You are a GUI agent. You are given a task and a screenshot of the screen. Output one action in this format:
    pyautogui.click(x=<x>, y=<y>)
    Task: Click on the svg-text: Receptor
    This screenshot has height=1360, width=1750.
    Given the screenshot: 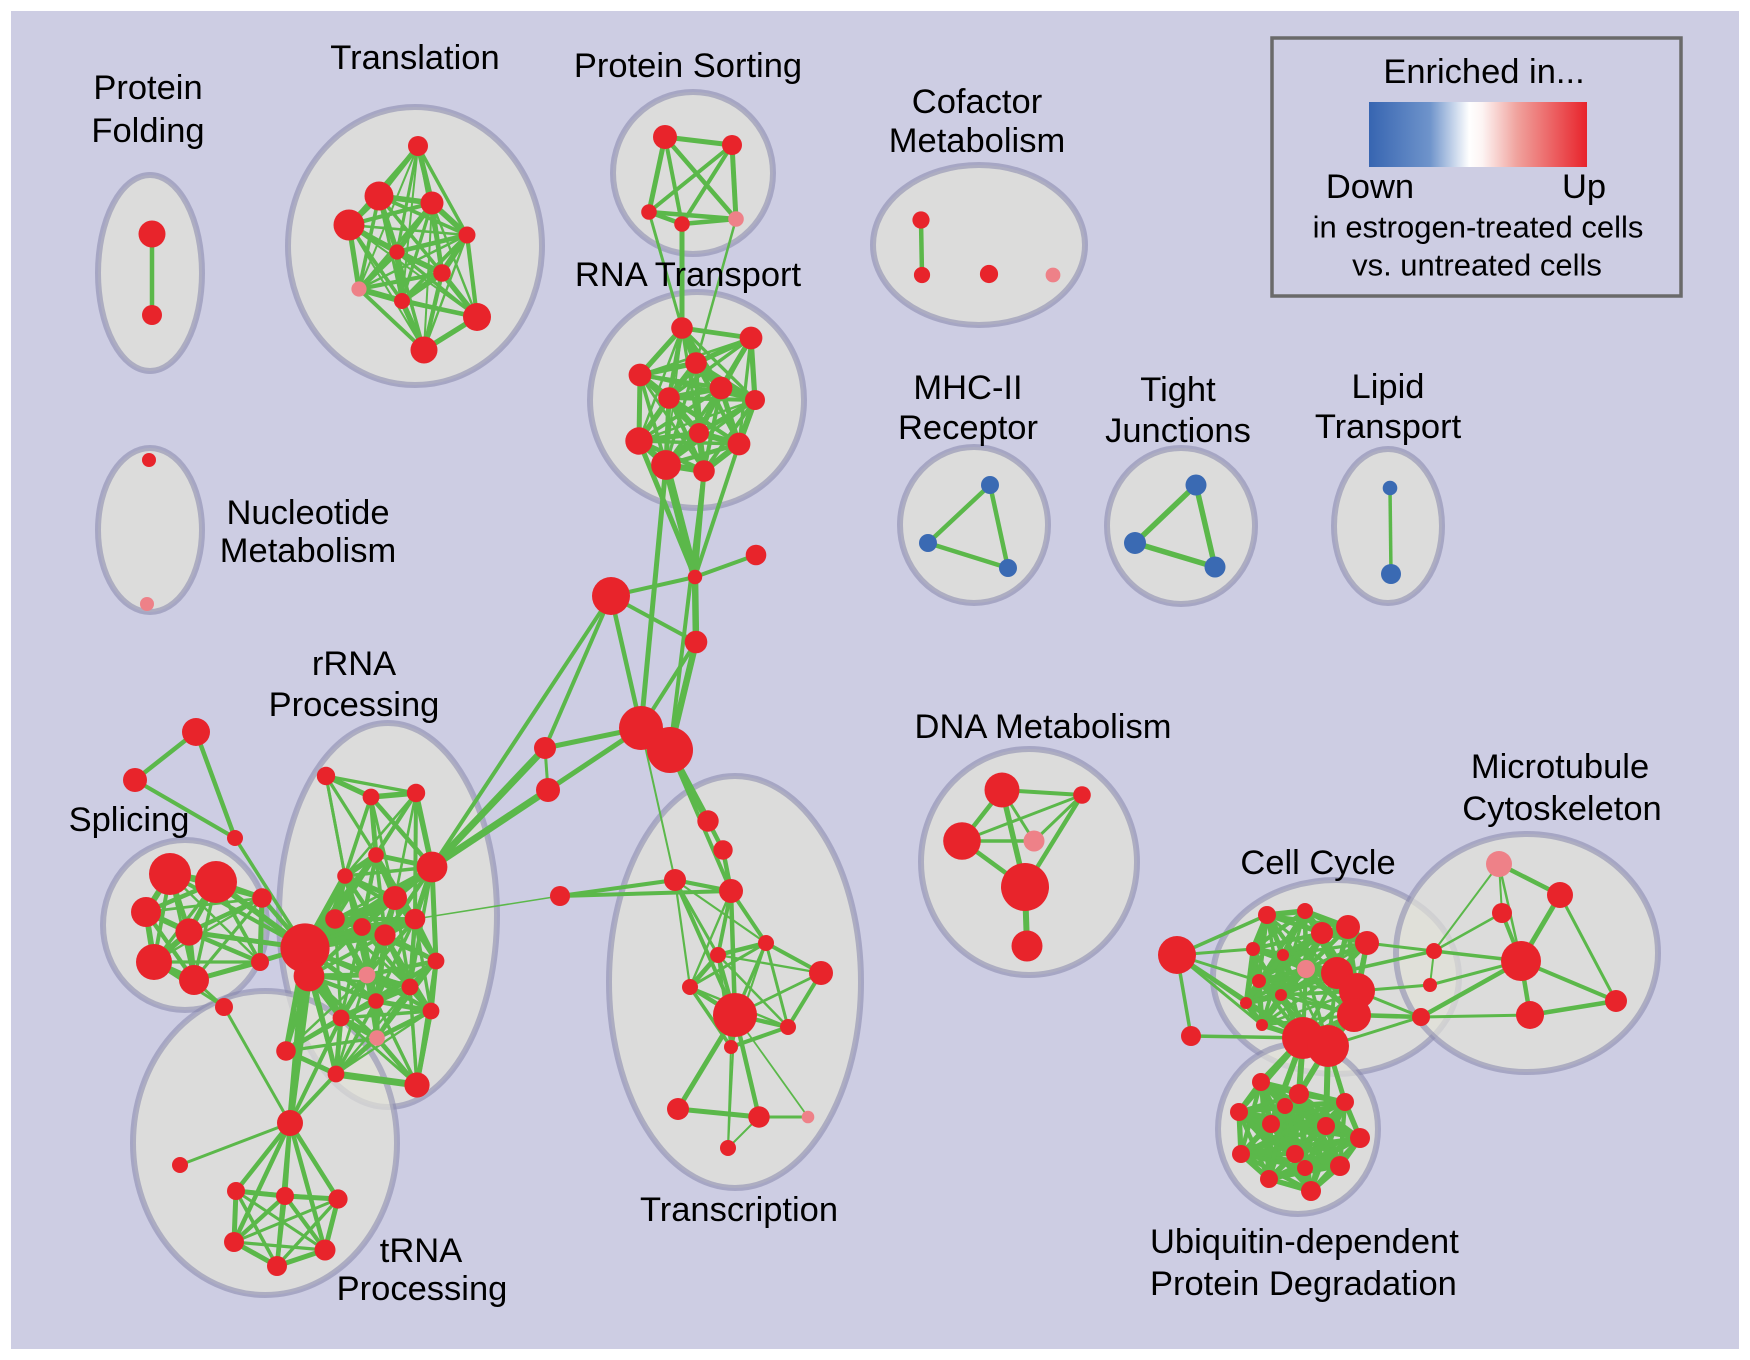 What is the action you would take?
    pyautogui.click(x=968, y=428)
    